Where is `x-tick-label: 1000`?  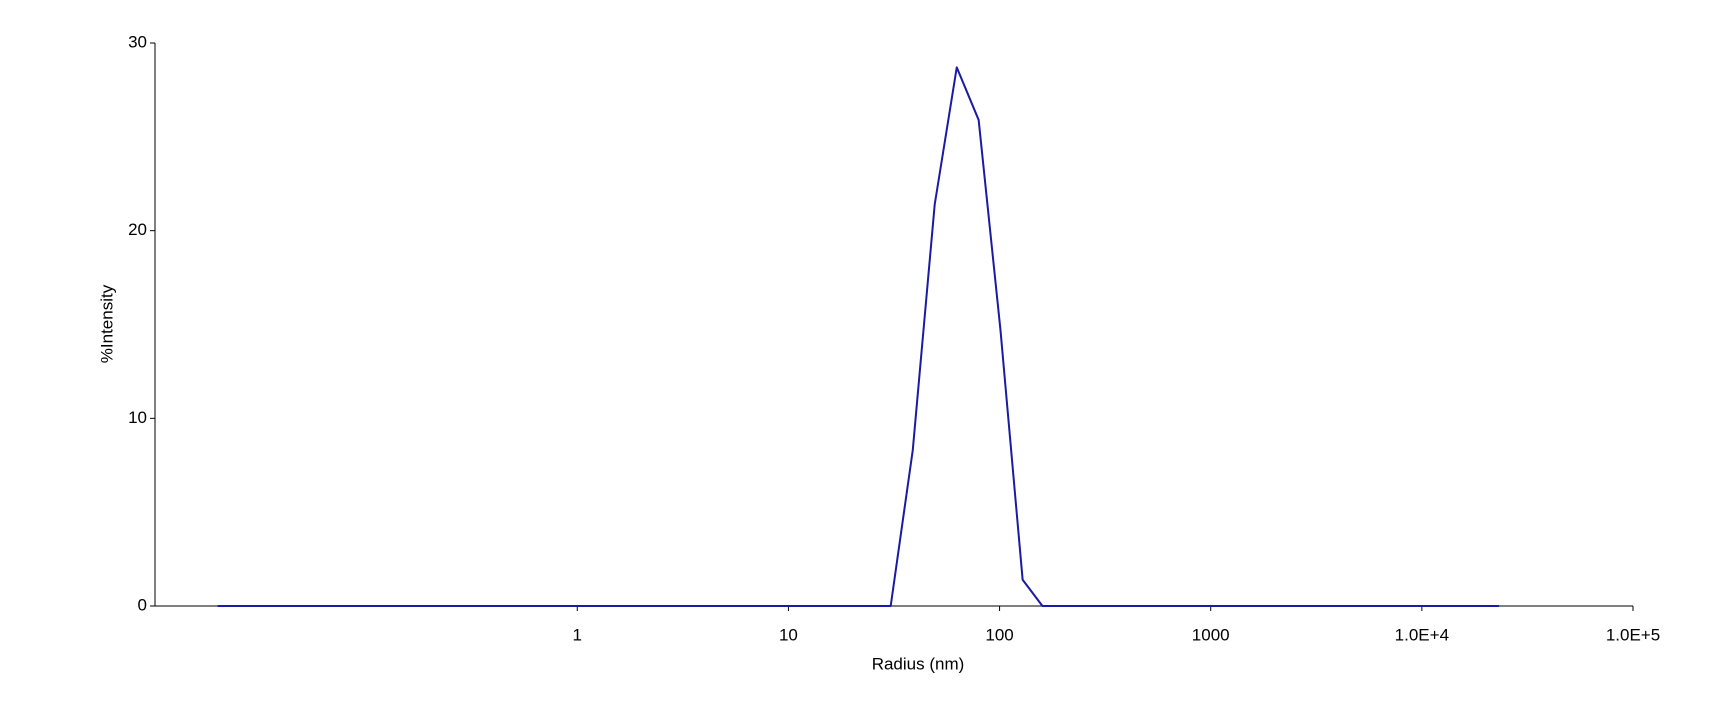
x-tick-label: 1000 is located at coordinates (1211, 634).